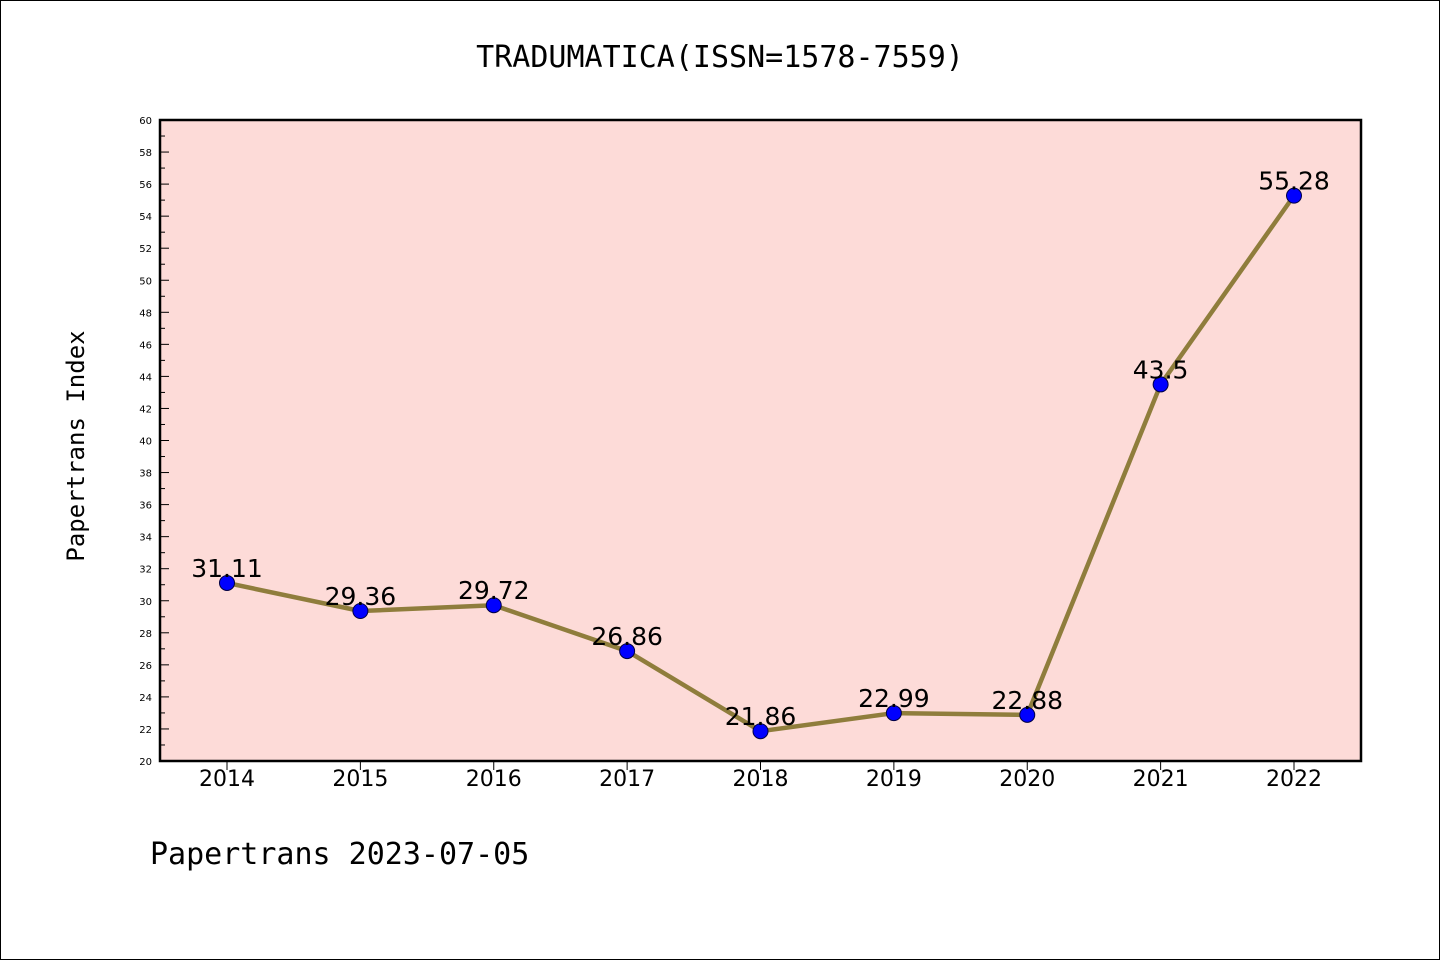 The width and height of the screenshot is (1440, 960). What do you see at coordinates (145, 474) in the screenshot?
I see `y-tick-label: 38` at bounding box center [145, 474].